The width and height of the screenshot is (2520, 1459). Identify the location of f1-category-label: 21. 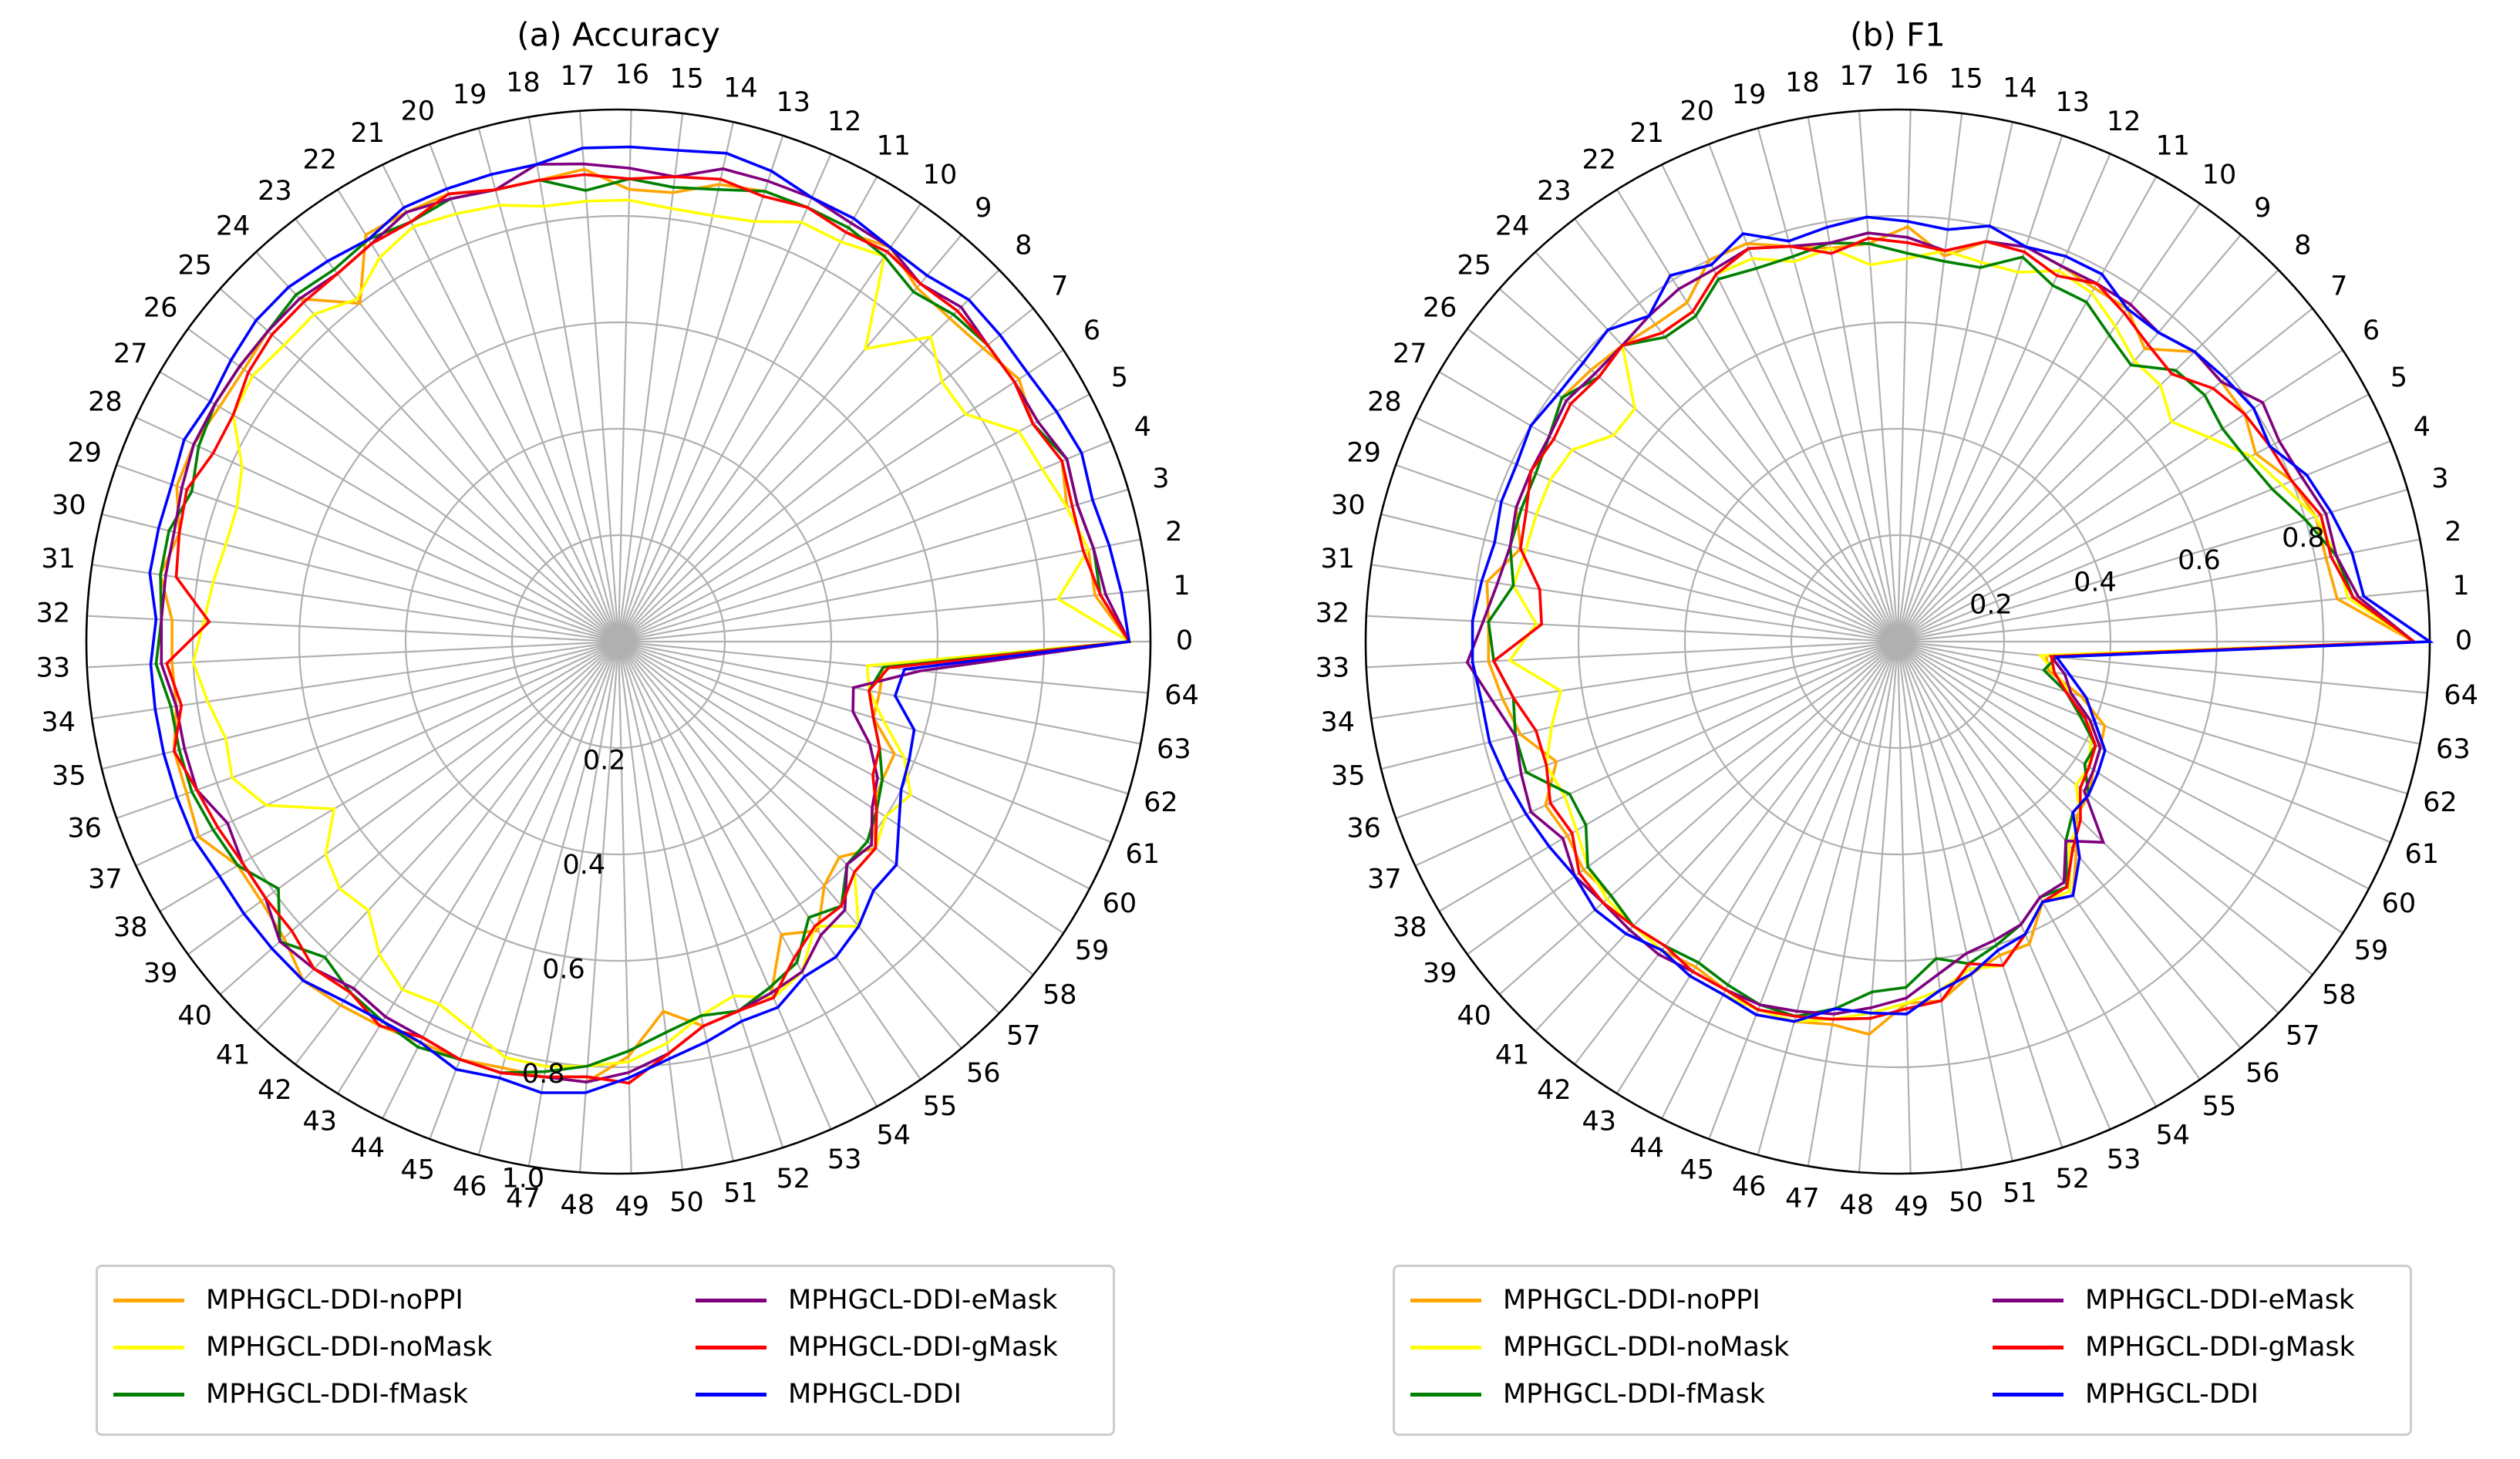
(1646, 133).